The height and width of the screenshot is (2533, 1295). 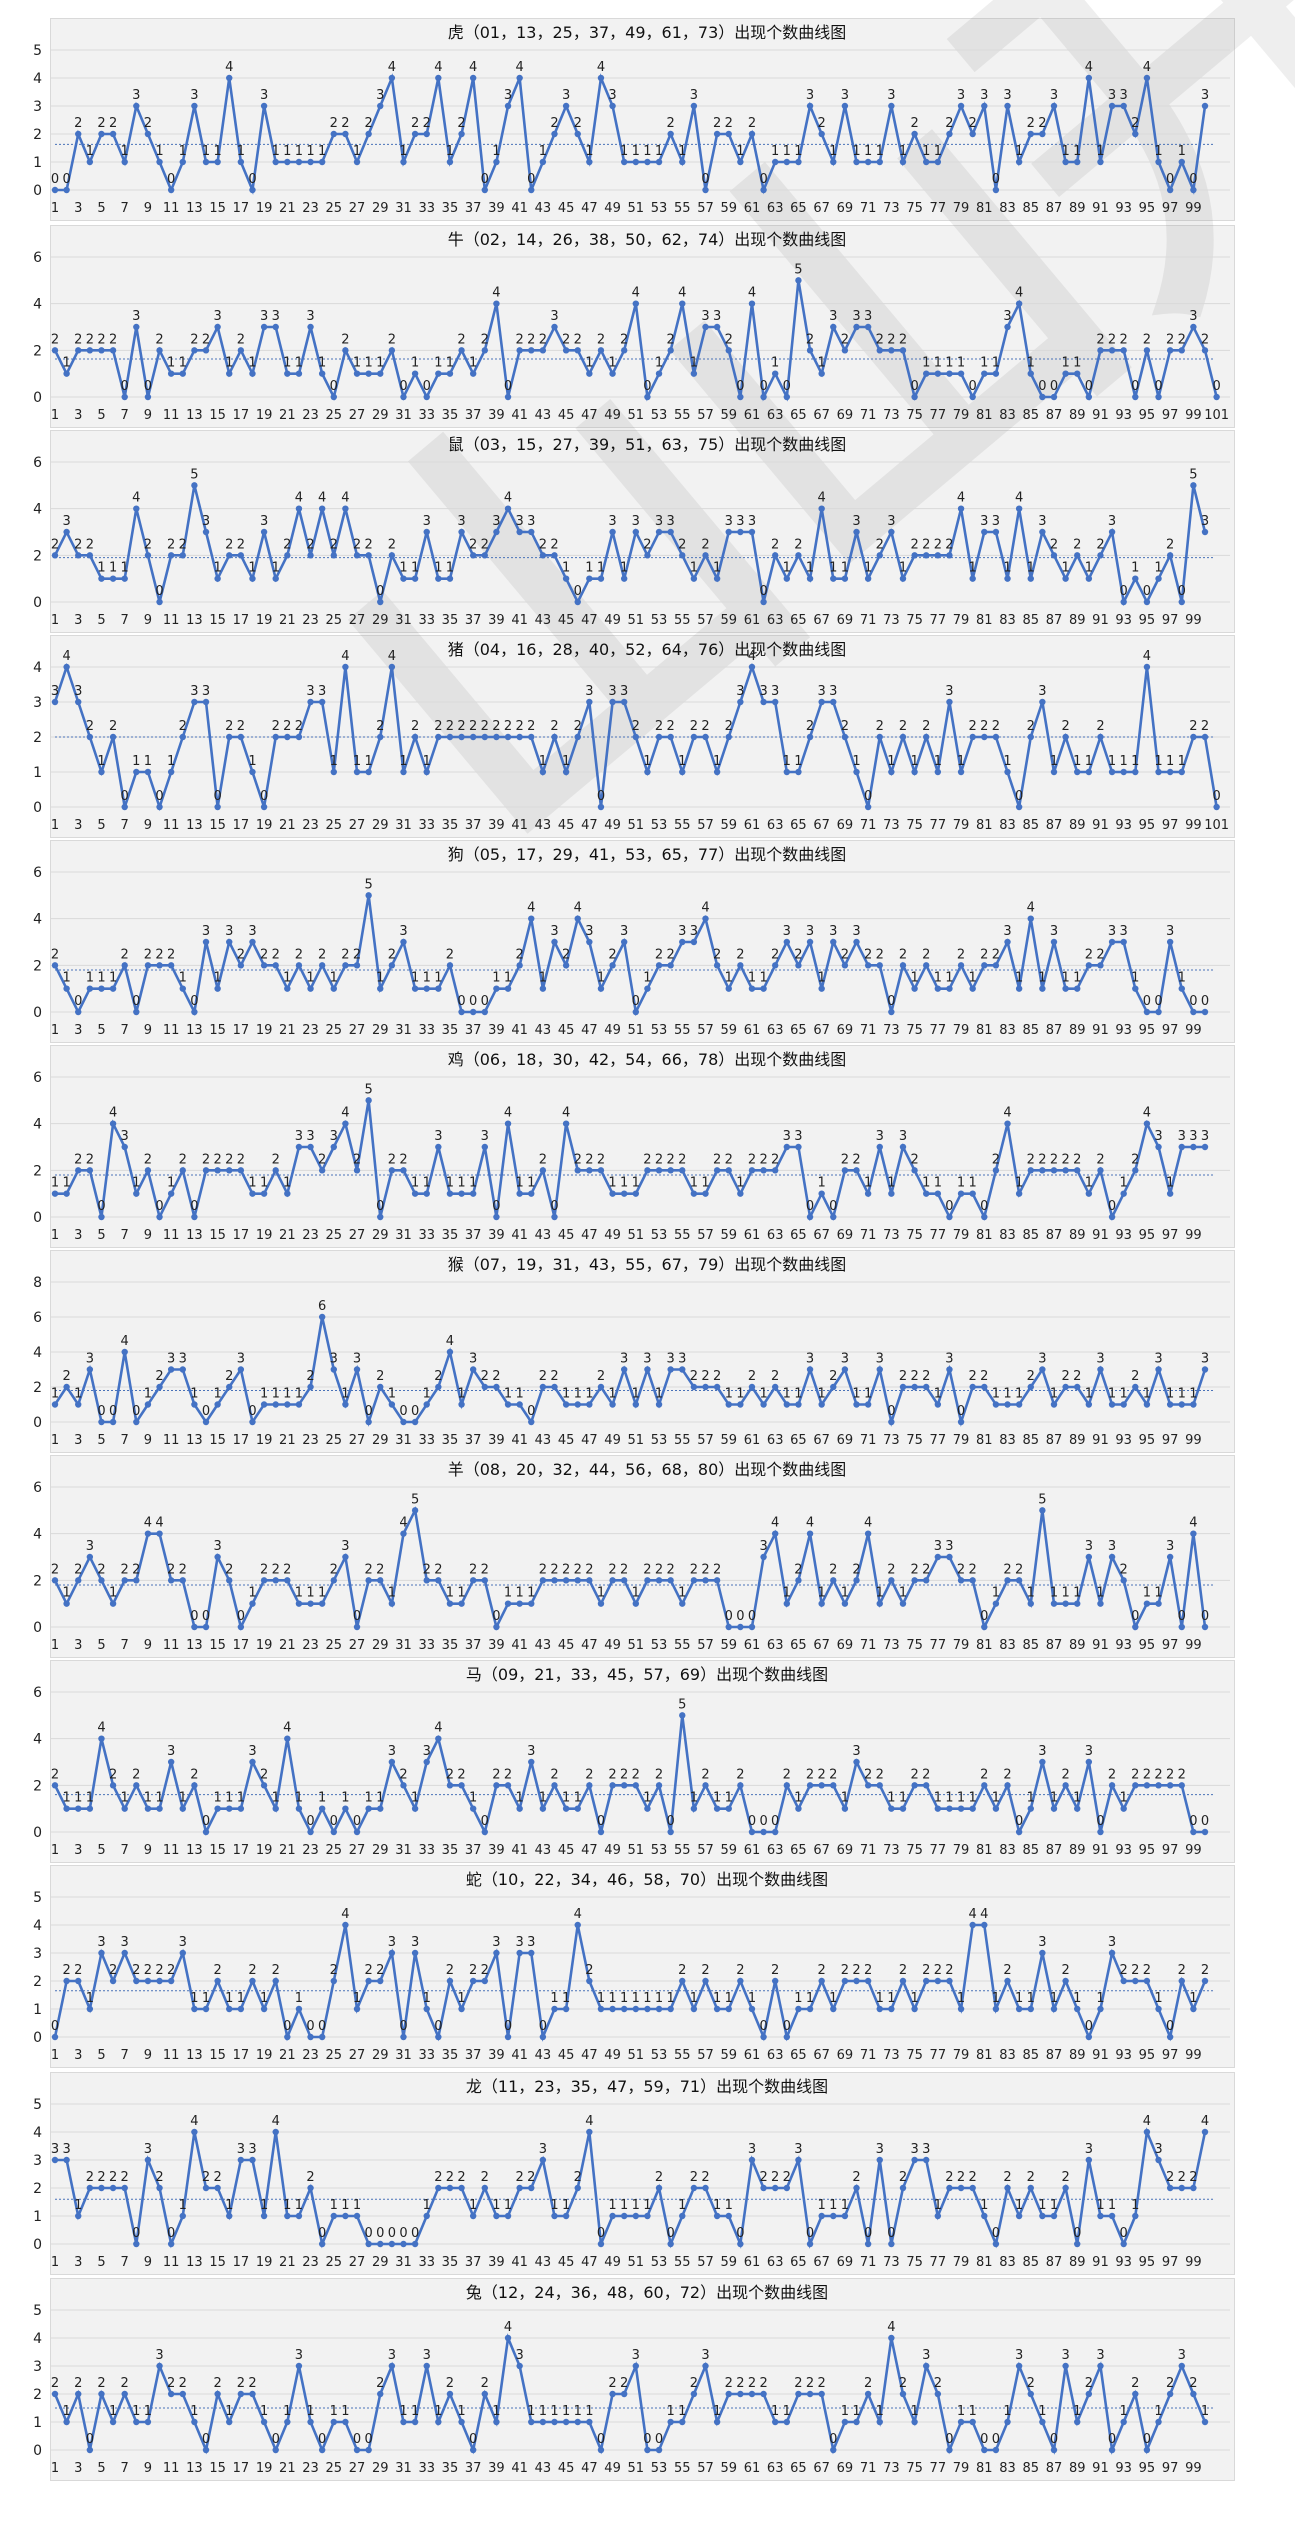 What do you see at coordinates (938, 620) in the screenshot?
I see `x-tick-label: 77` at bounding box center [938, 620].